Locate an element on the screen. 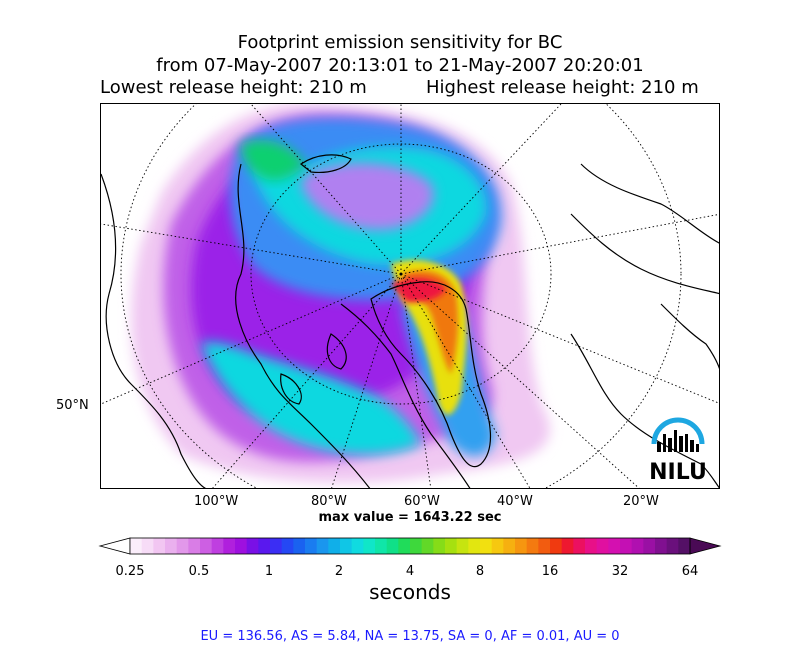  colorbar-tick-0: 0.25 is located at coordinates (130, 571).